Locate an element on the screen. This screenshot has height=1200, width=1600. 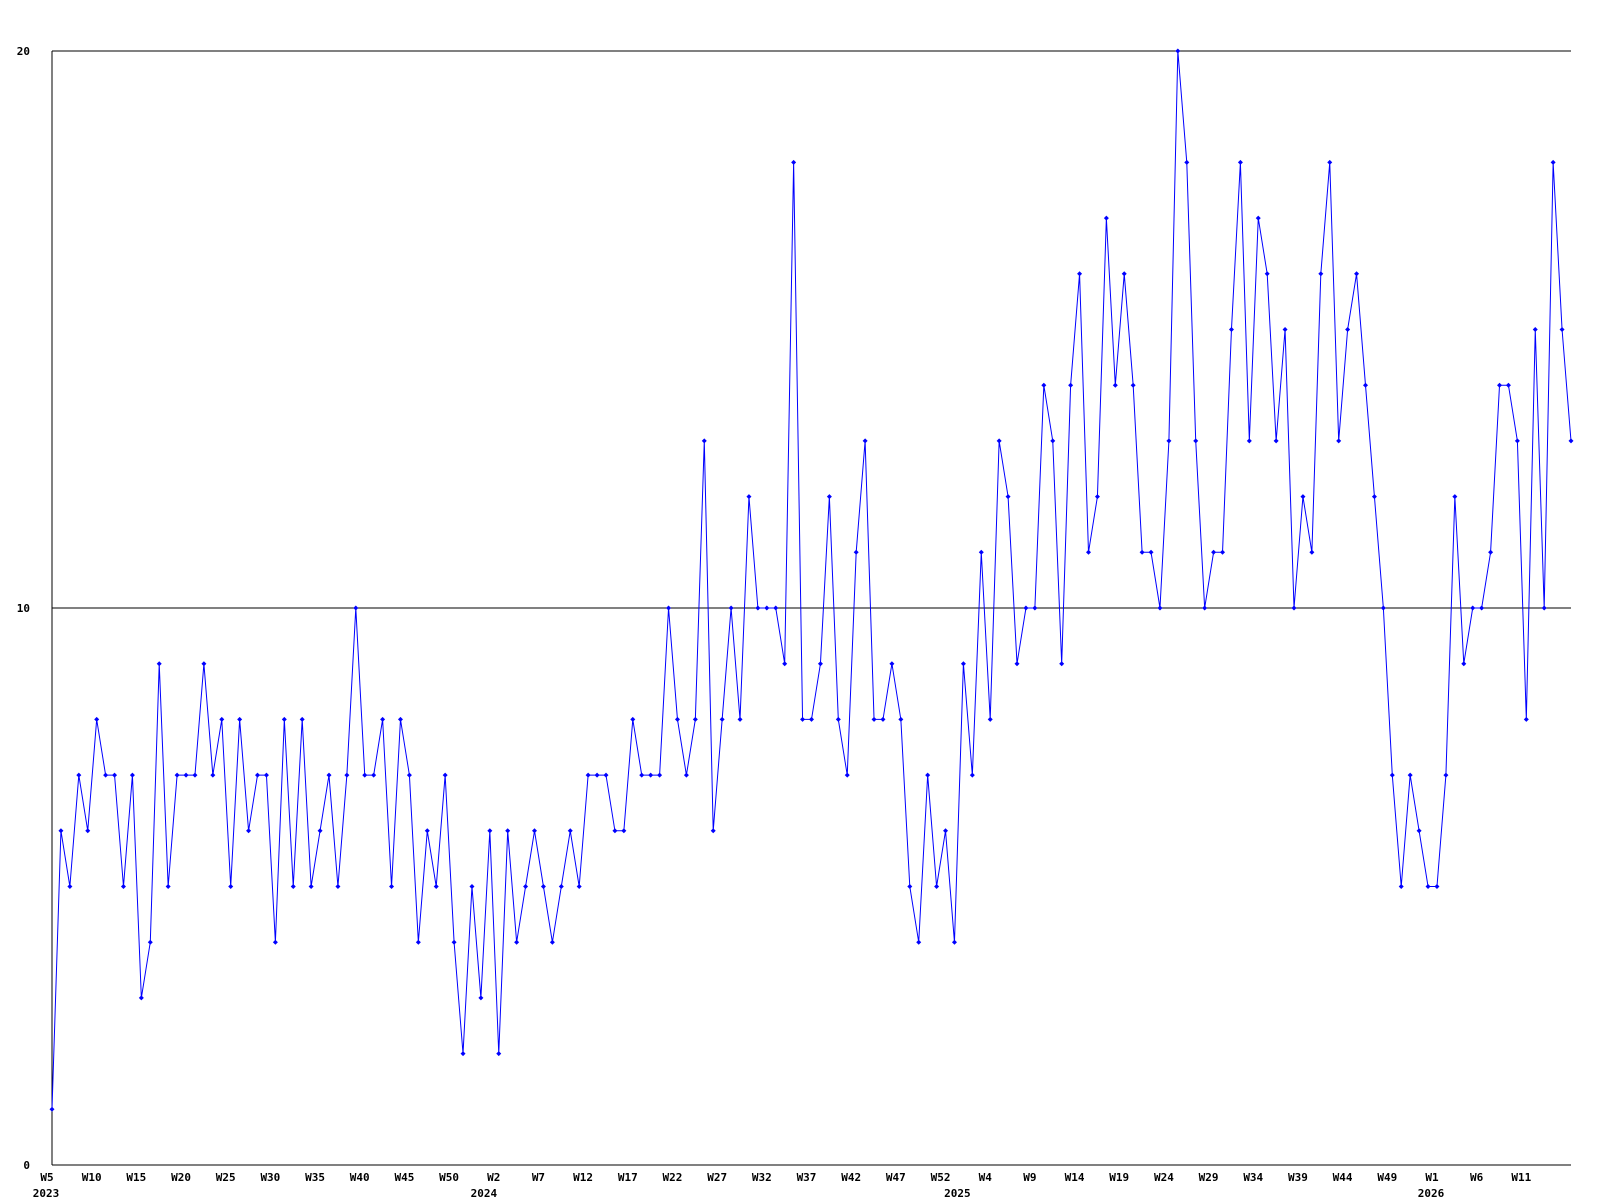
x-tick-label: W37 is located at coordinates (807, 1177).